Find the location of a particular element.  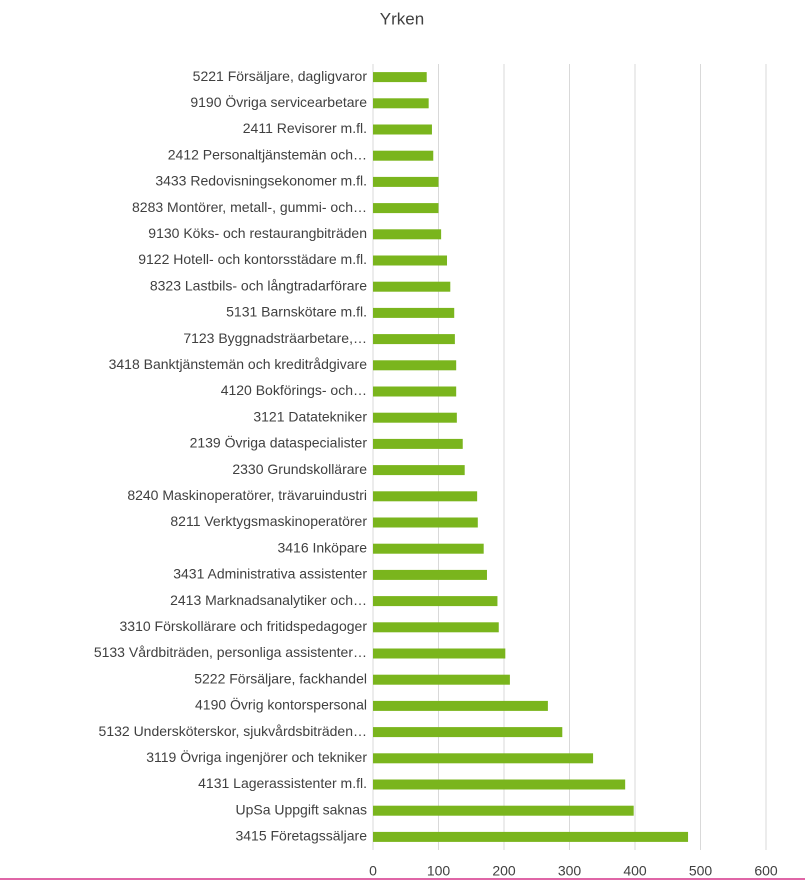

x-tick-label: 200 is located at coordinates (504, 871).